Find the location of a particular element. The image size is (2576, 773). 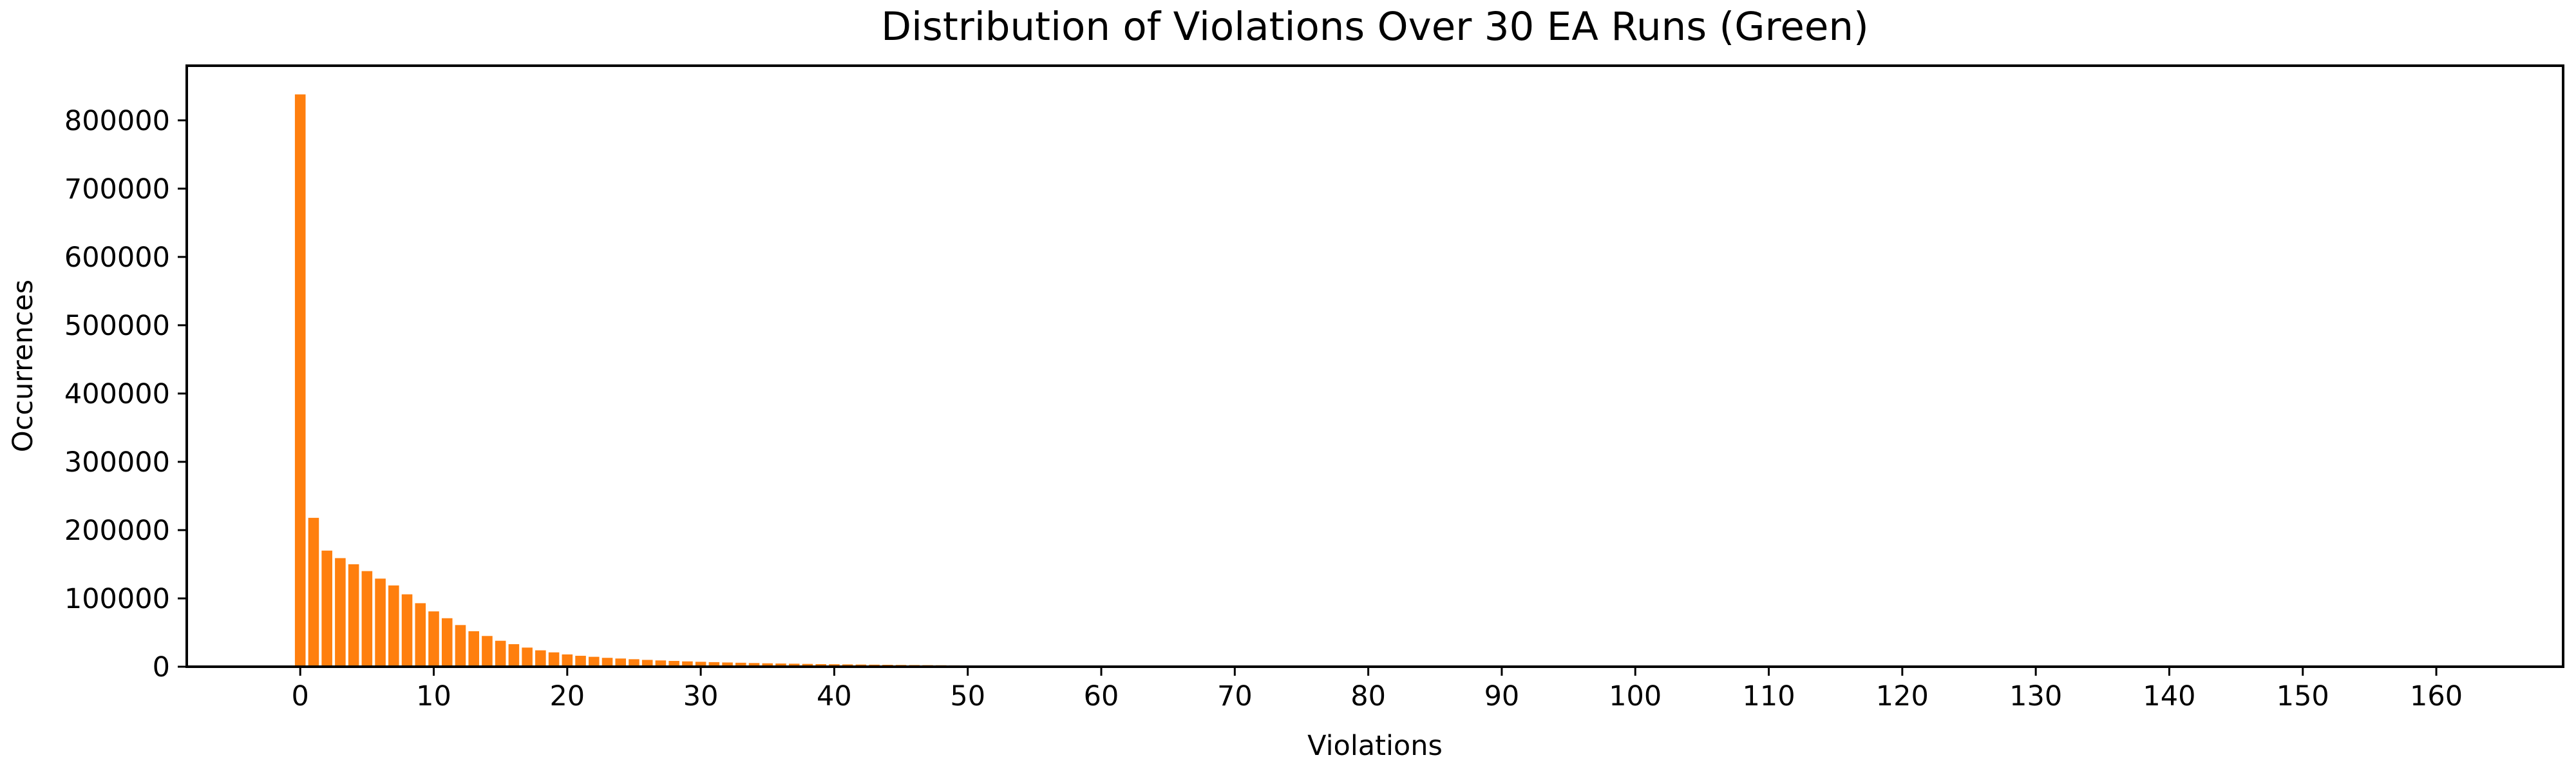

x-tick-label: 100 is located at coordinates (1636, 696).